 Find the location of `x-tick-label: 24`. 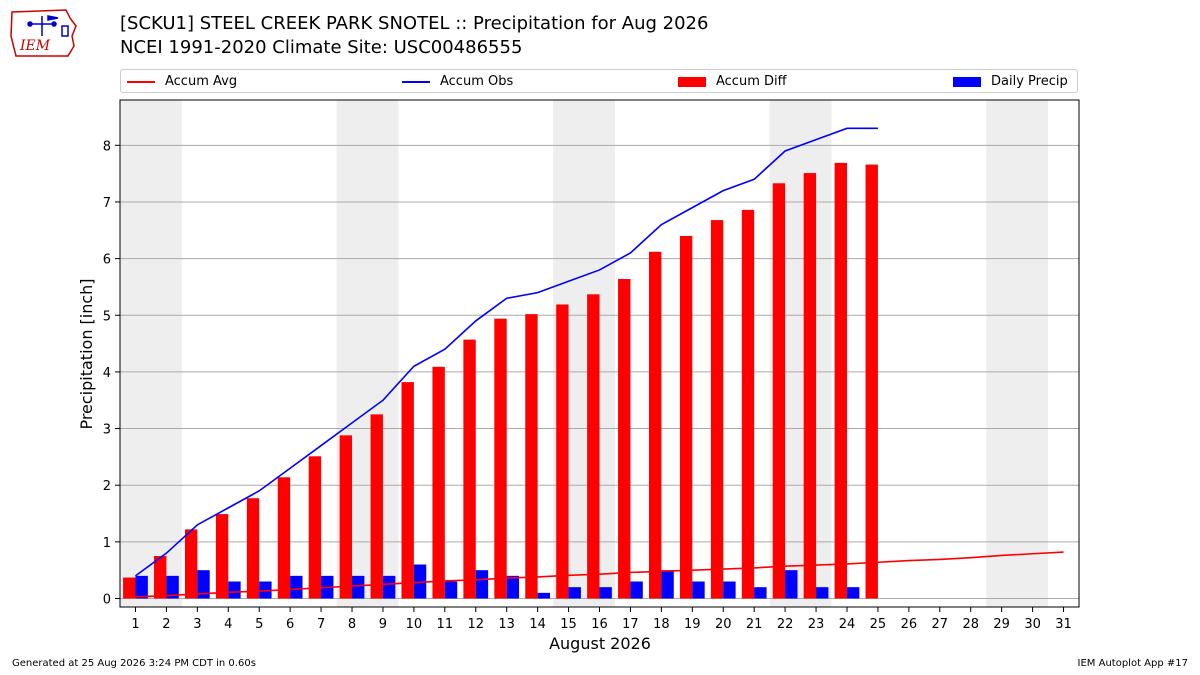

x-tick-label: 24 is located at coordinates (847, 624).